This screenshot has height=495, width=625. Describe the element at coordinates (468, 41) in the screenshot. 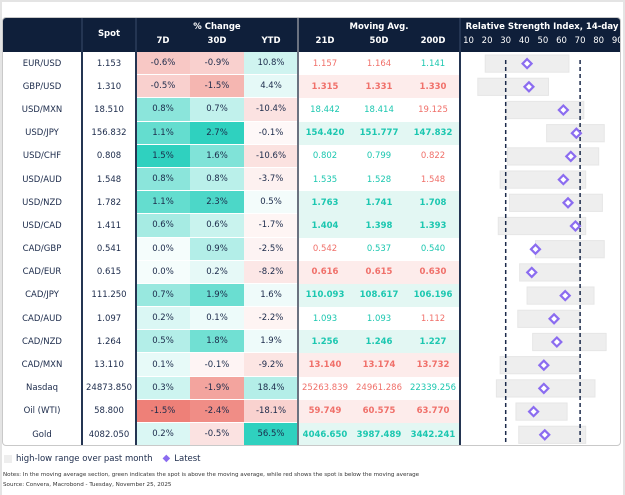

I see `rsi-tick-label: 10` at that location.